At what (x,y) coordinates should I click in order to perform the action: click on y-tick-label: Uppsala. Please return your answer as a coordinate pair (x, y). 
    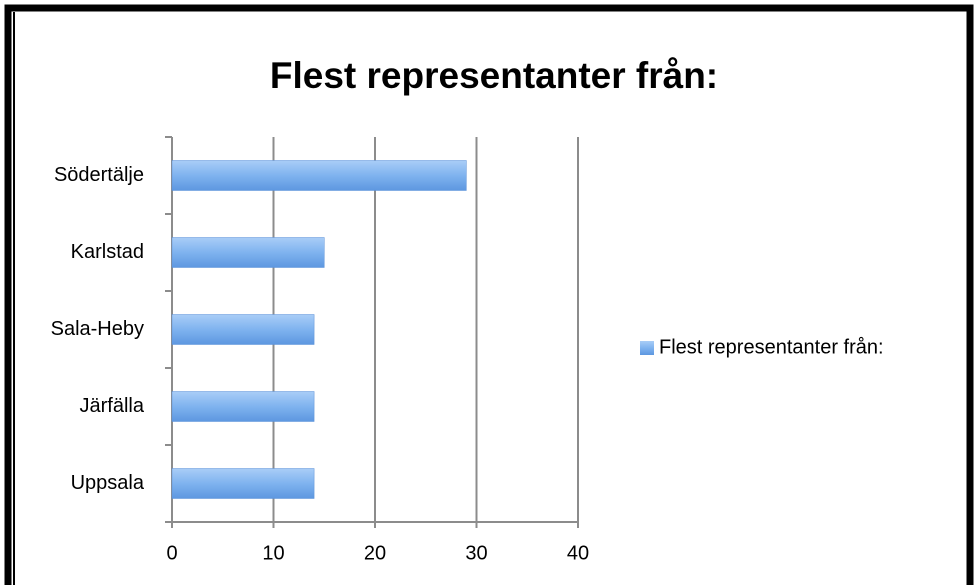
    Looking at the image, I should click on (108, 483).